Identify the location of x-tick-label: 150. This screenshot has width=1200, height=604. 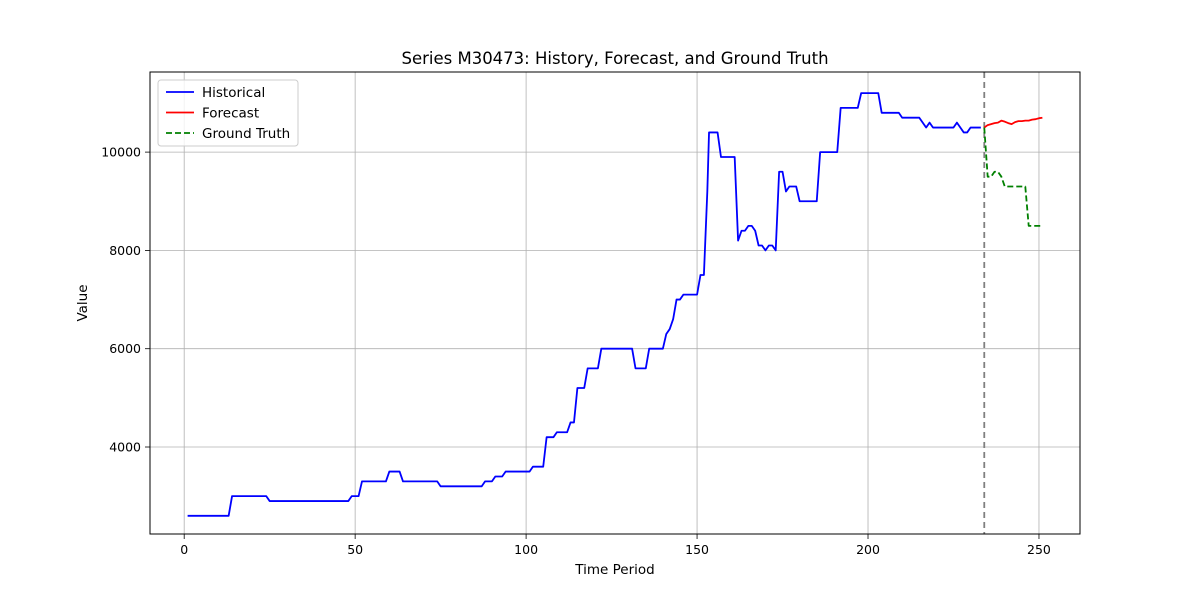
(697, 549).